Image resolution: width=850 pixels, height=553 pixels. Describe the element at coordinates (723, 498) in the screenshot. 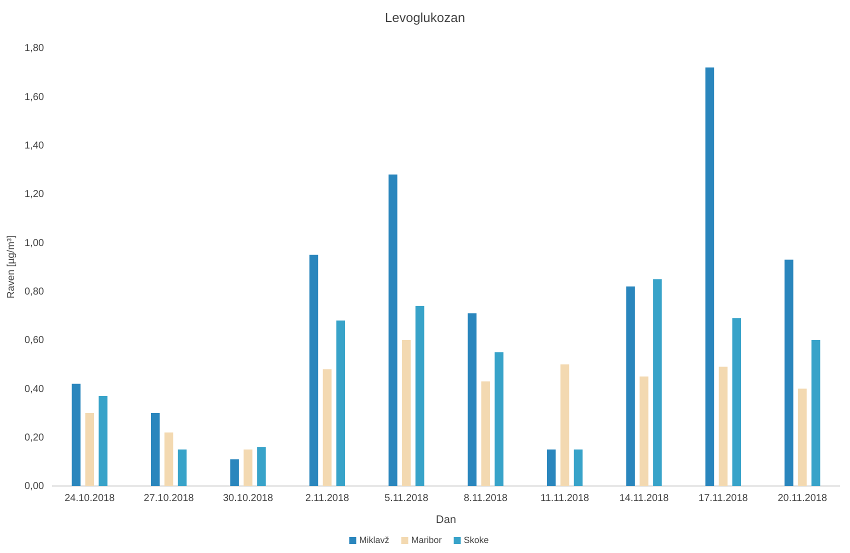

I see `x-tick-label: 17.11.2018` at that location.